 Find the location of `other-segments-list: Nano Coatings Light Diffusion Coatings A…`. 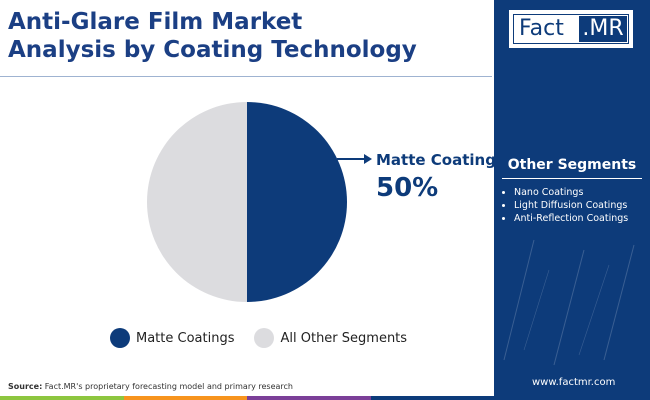

other-segments-list: Nano Coatings Light Diffusion Coatings A… is located at coordinates (564, 205).